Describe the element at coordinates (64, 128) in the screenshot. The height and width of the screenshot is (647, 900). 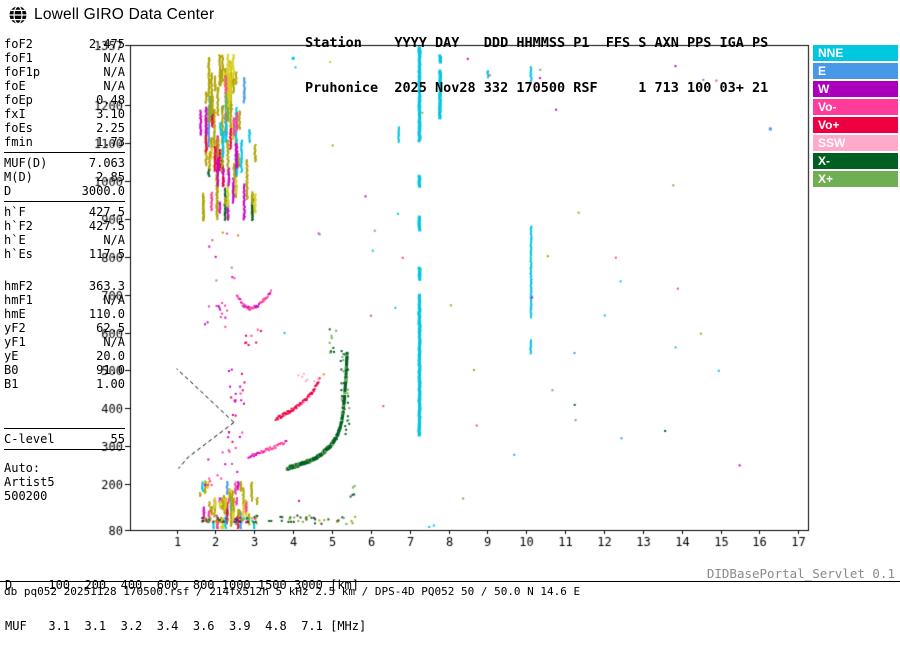
I see `param-row: foEs 2.25` at that location.